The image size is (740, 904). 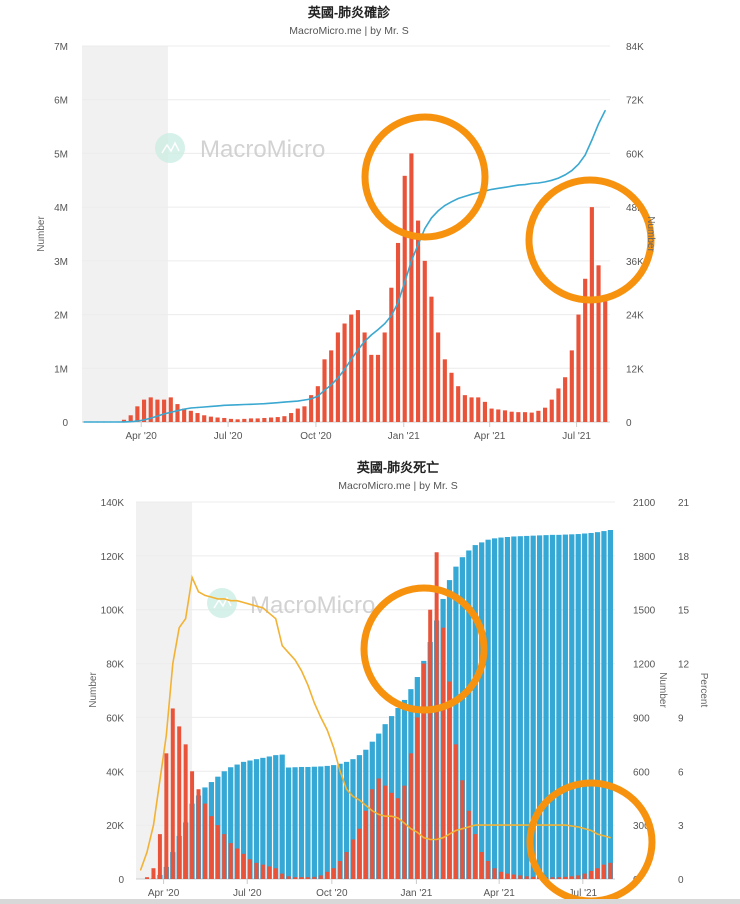 What do you see at coordinates (41, 234) in the screenshot?
I see `chart1-left-axis-label: Number` at bounding box center [41, 234].